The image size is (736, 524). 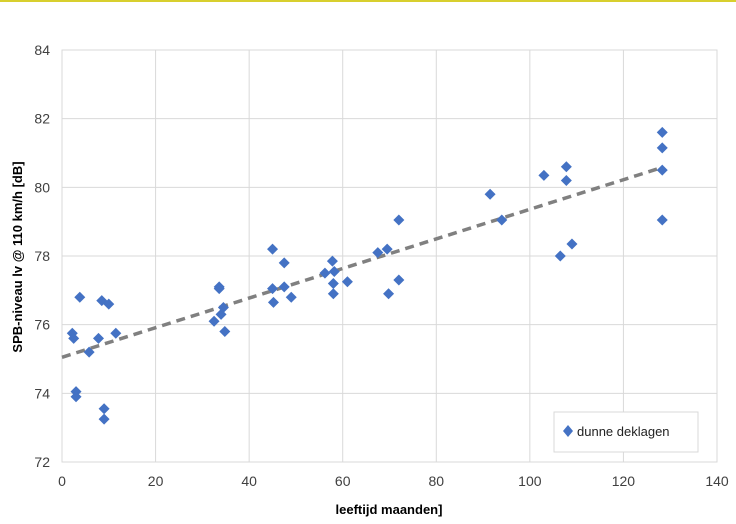 What do you see at coordinates (717, 481) in the screenshot?
I see `x-tick-label: 140` at bounding box center [717, 481].